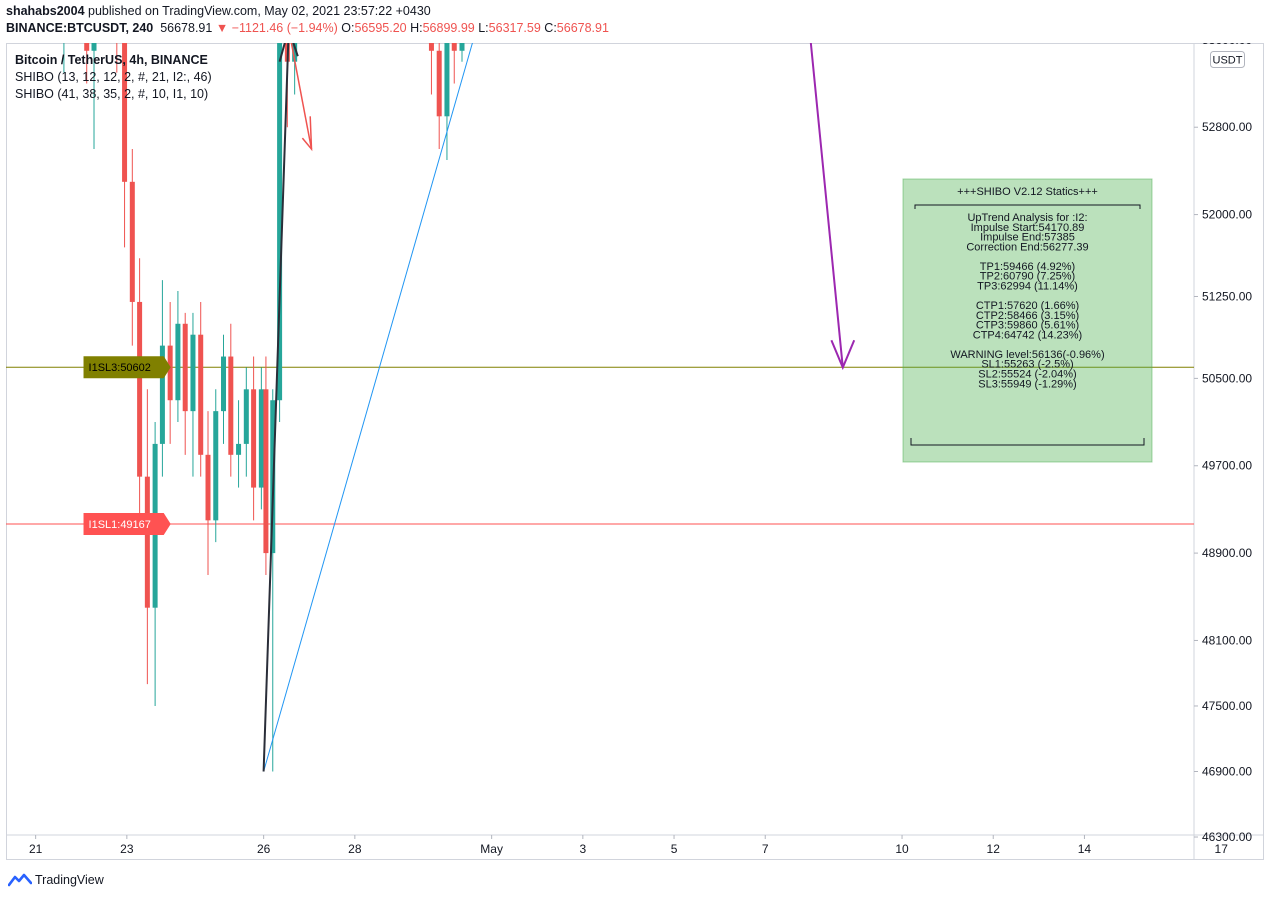 This screenshot has width=1271, height=899. What do you see at coordinates (1027, 238) in the screenshot?
I see `stats-box-line: Impulse End:57385` at bounding box center [1027, 238].